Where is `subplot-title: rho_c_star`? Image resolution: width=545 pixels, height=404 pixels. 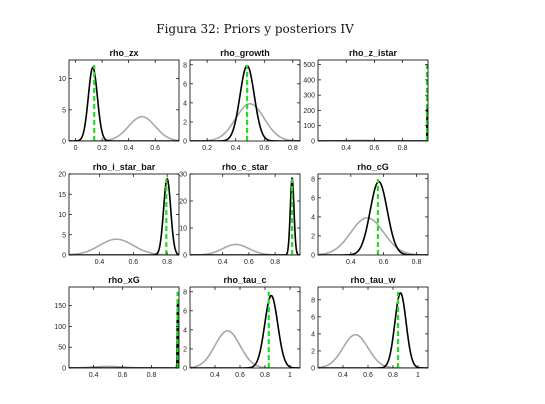 subplot-title: rho_c_star is located at coordinates (245, 167).